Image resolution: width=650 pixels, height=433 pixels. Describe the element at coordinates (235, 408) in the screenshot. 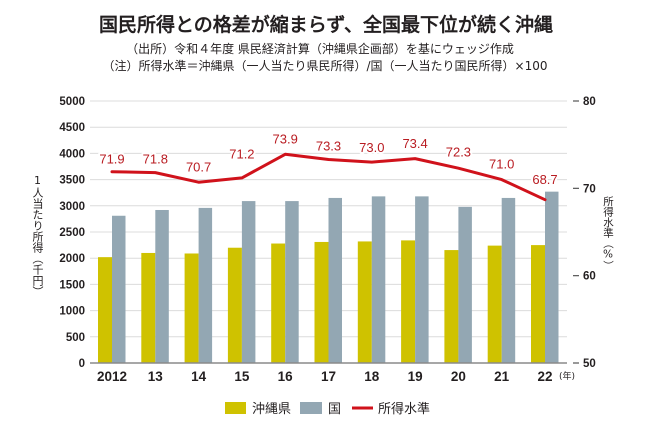

I see `legend-swatch-okinawa` at that location.